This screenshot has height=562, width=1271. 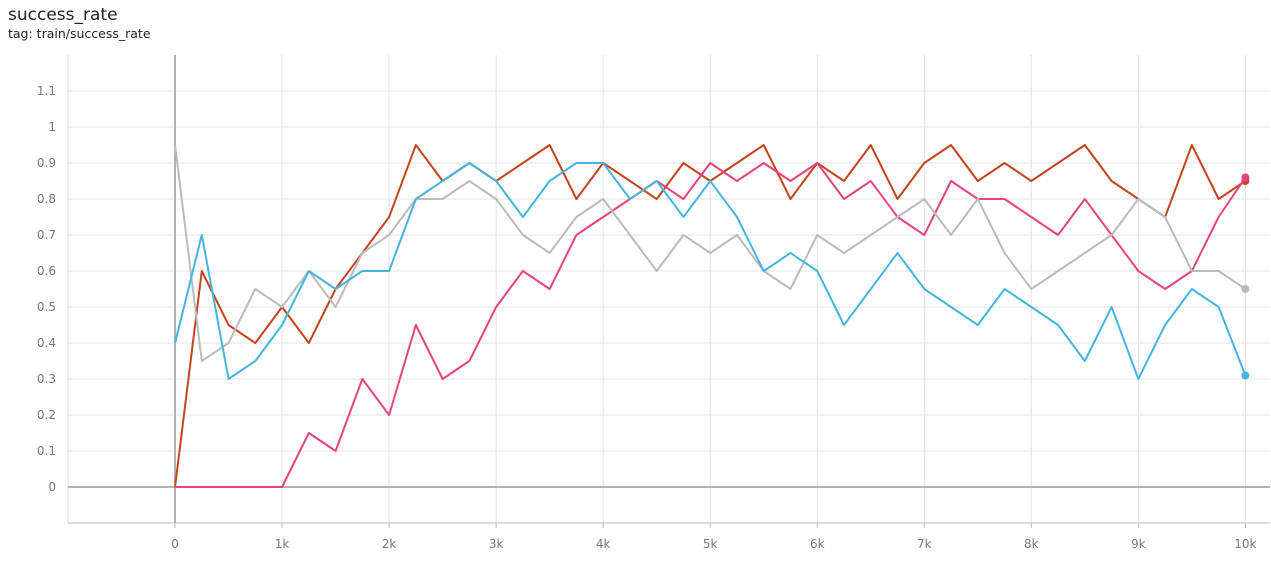 I want to click on y-tick-label: 0.1, so click(x=46, y=451).